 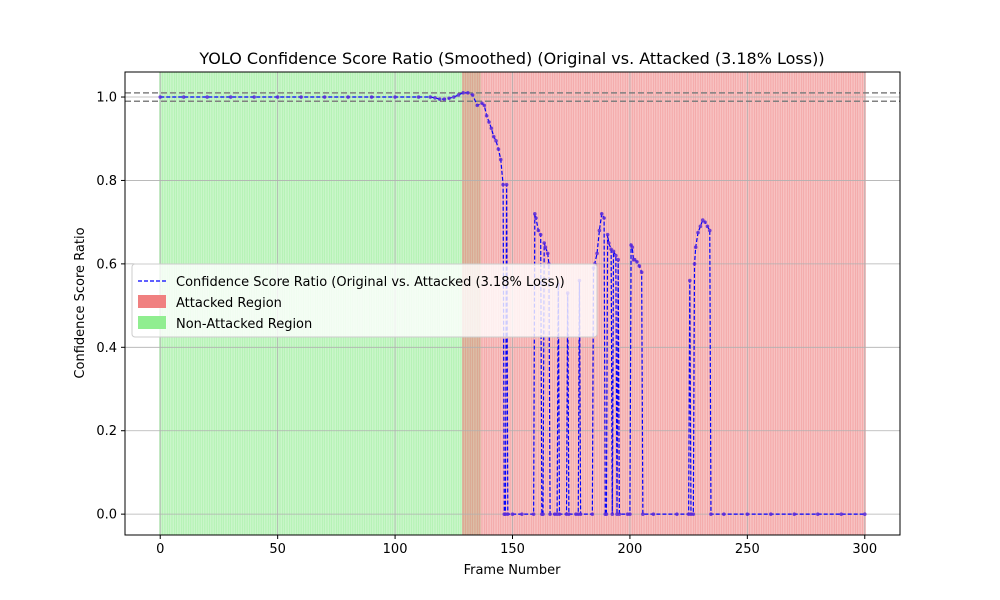 I want to click on y-tick-label: 0.6, so click(x=106, y=264).